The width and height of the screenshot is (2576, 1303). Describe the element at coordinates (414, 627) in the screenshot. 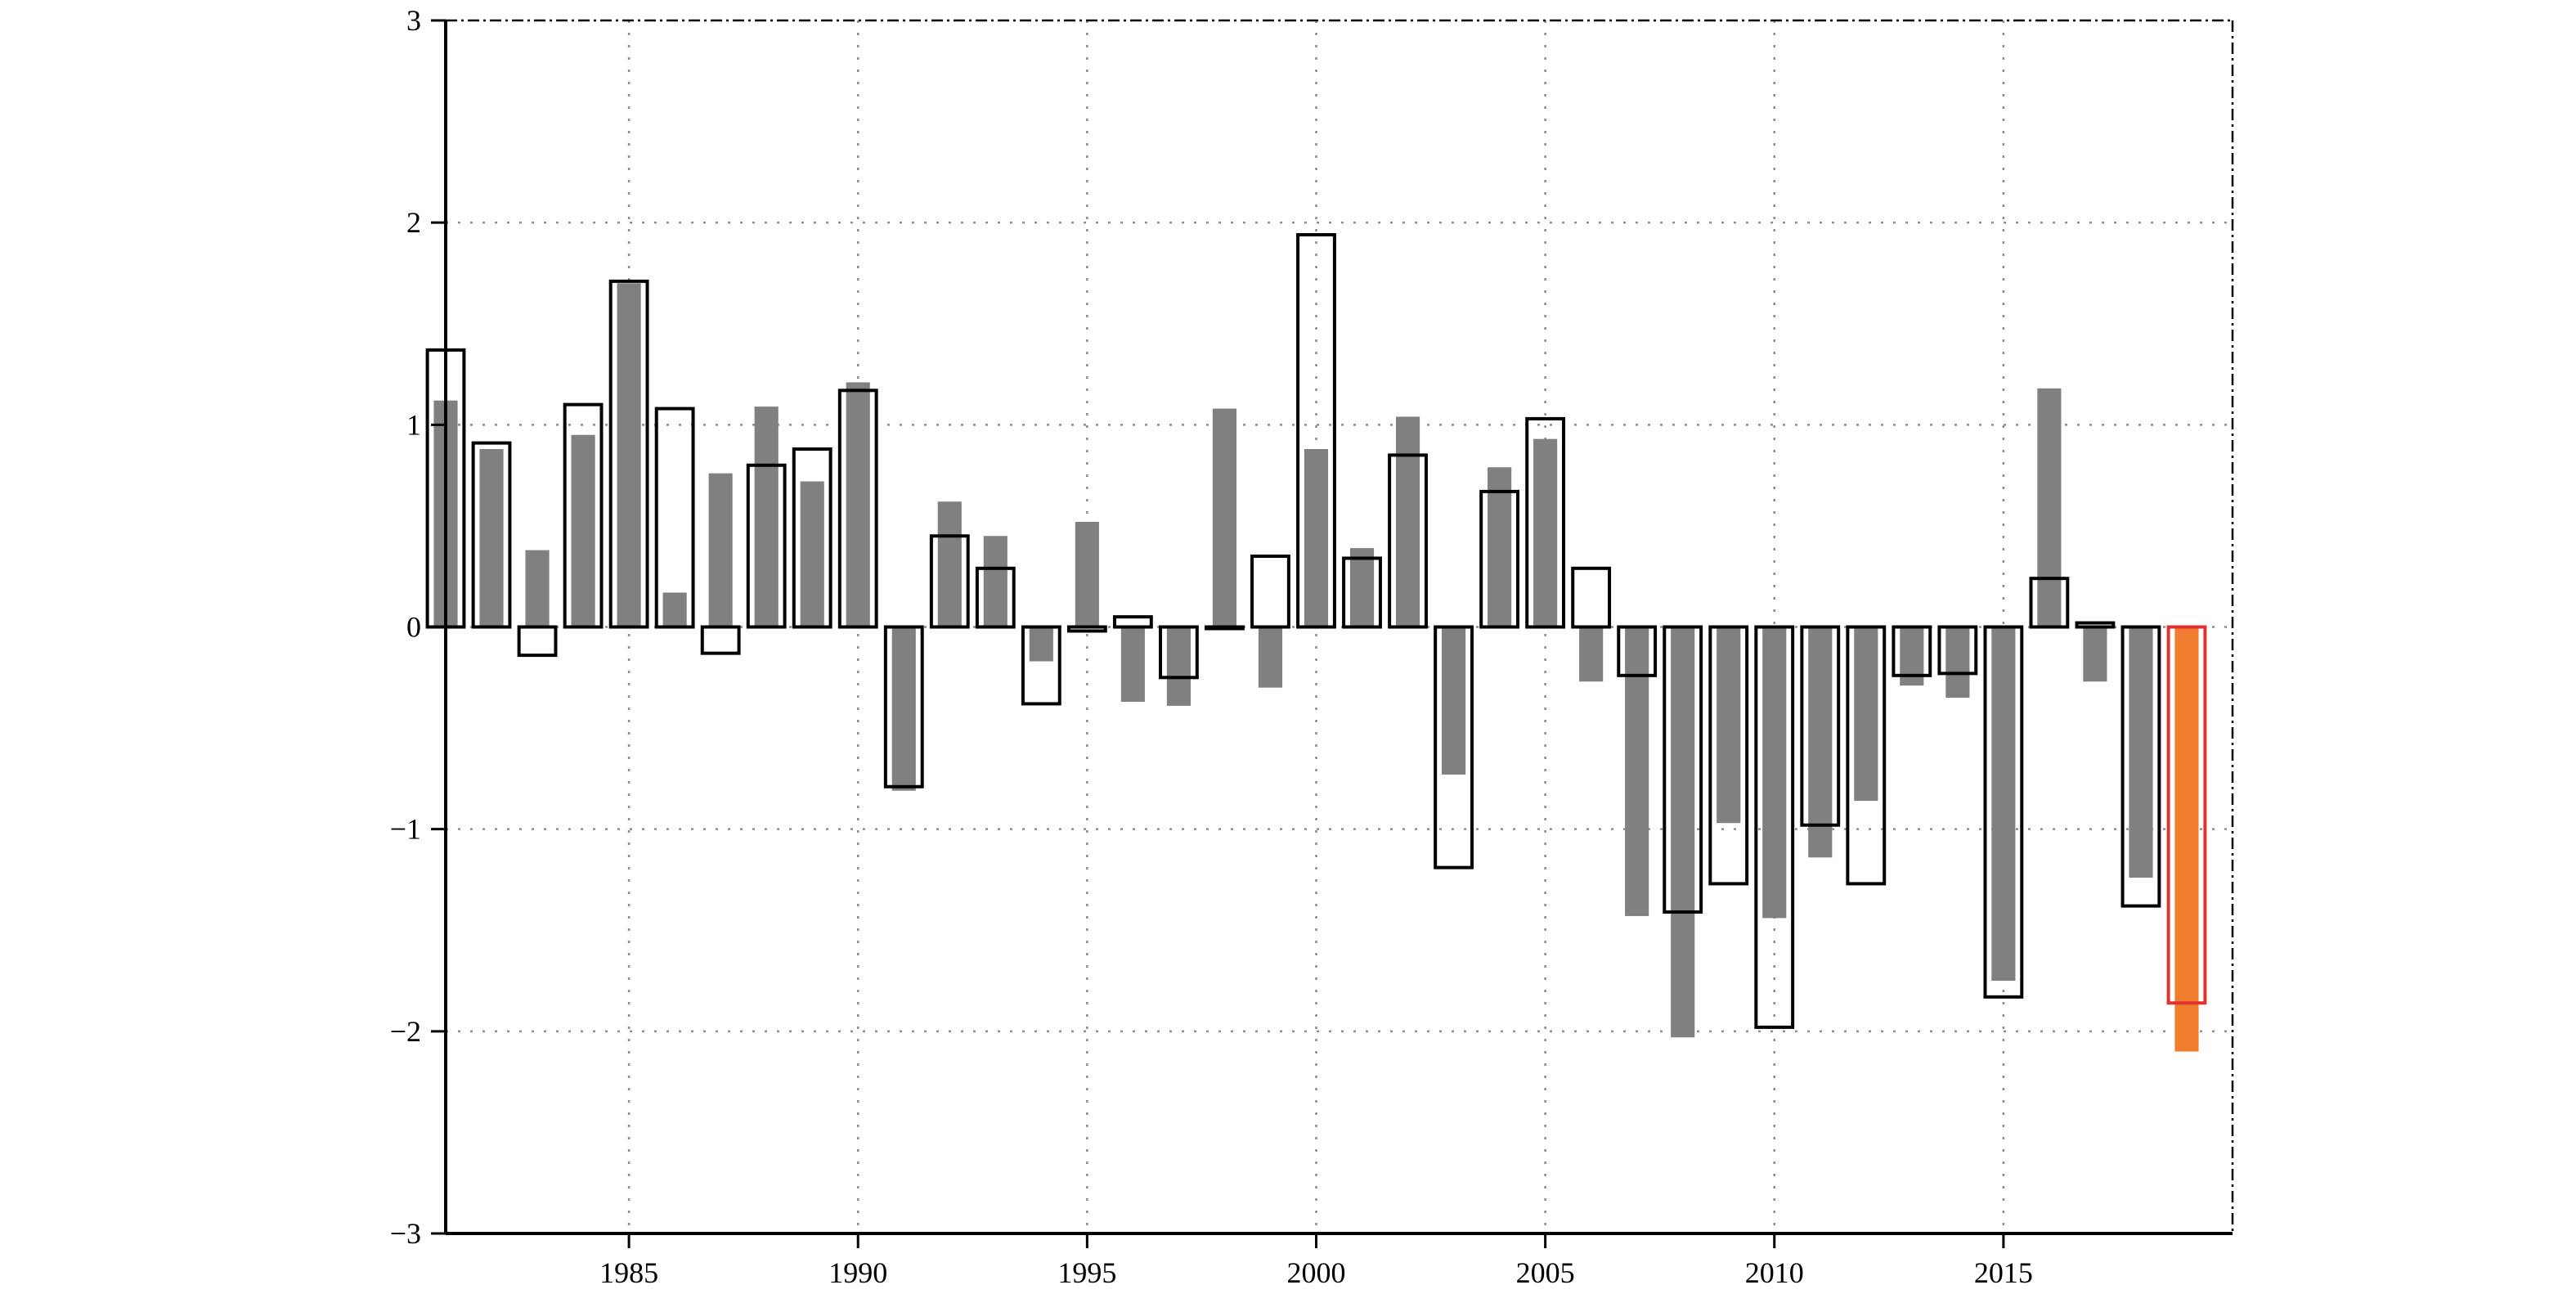

I see `y-tick-label: 0` at that location.